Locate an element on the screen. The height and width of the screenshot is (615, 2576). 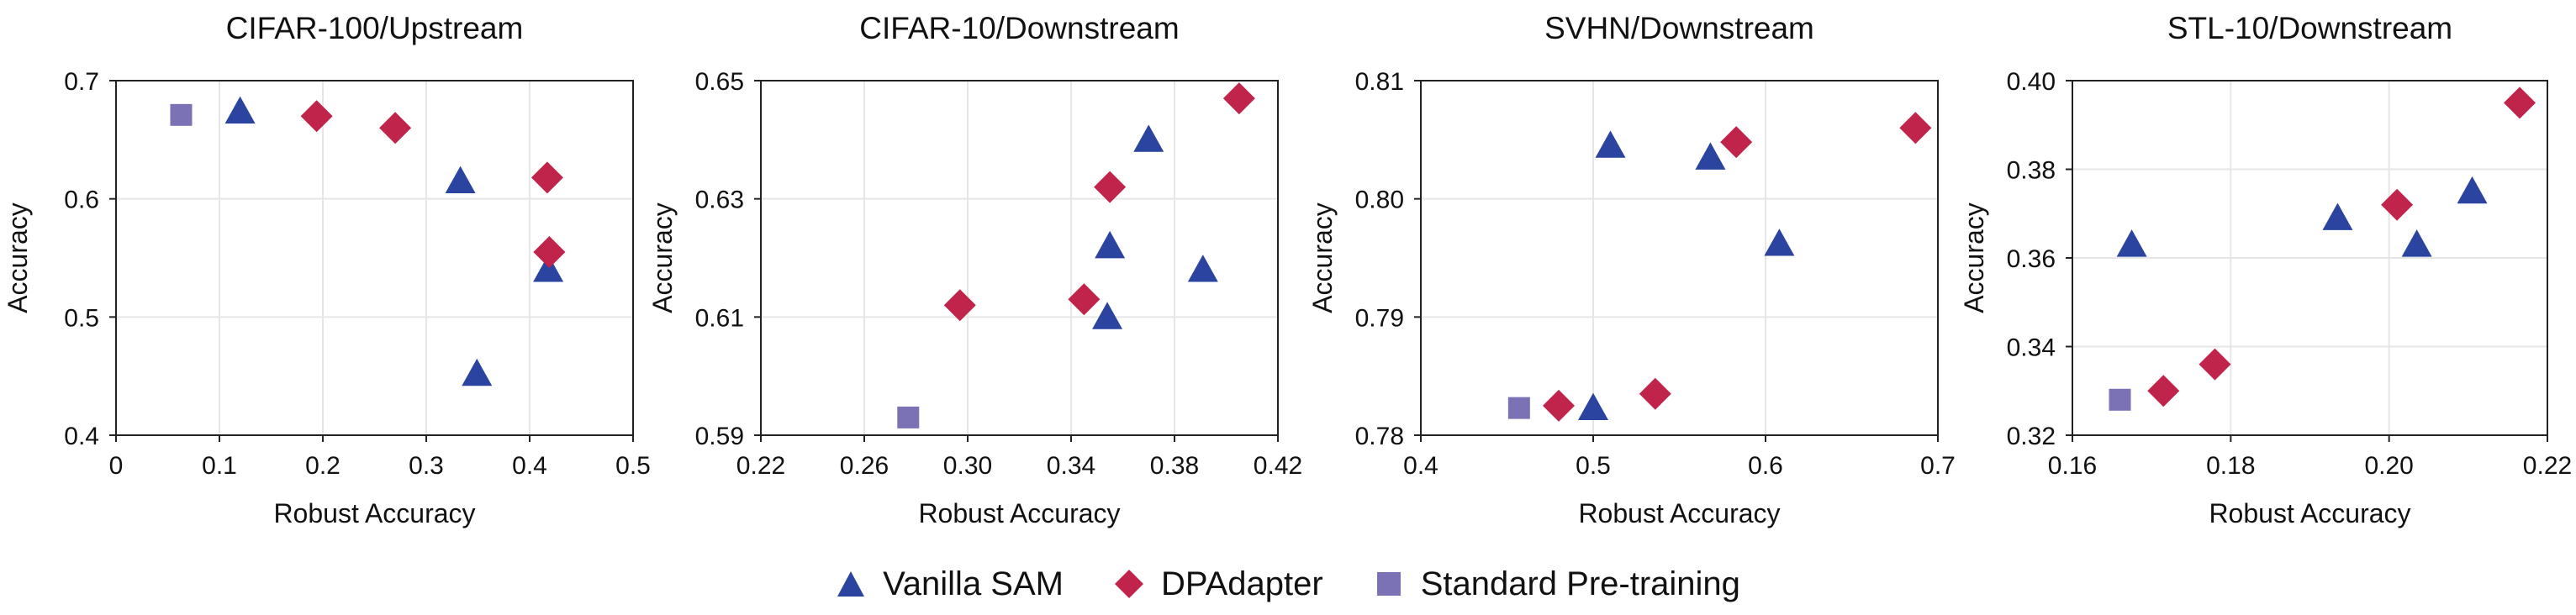
chart-title: CIFAR-100/Upstream is located at coordinates (375, 28).